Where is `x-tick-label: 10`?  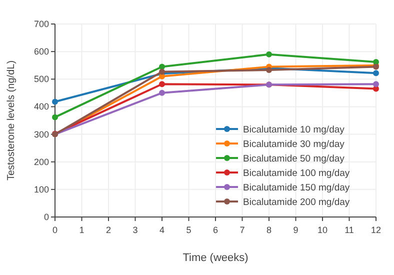
x-tick-label: 10 is located at coordinates (322, 230).